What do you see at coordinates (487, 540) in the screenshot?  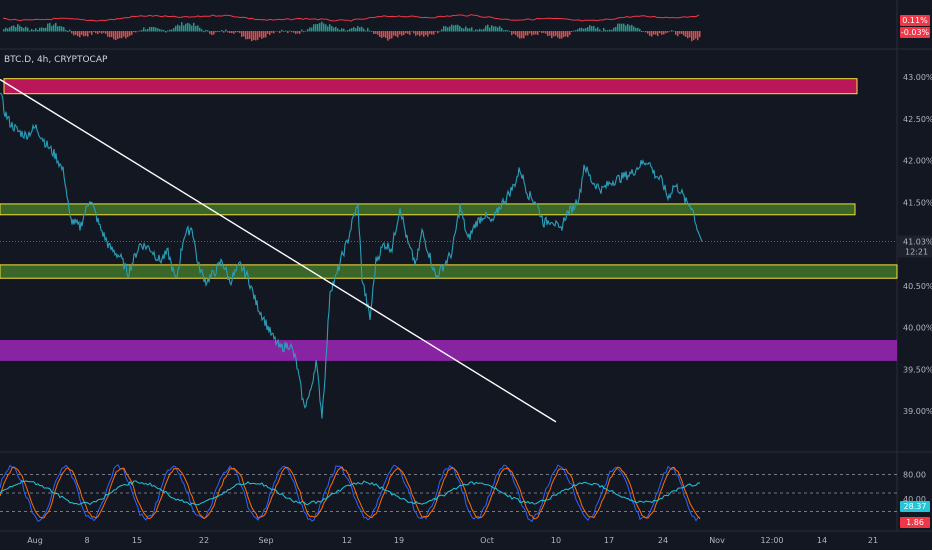 I see `time-tick-label: Oct` at bounding box center [487, 540].